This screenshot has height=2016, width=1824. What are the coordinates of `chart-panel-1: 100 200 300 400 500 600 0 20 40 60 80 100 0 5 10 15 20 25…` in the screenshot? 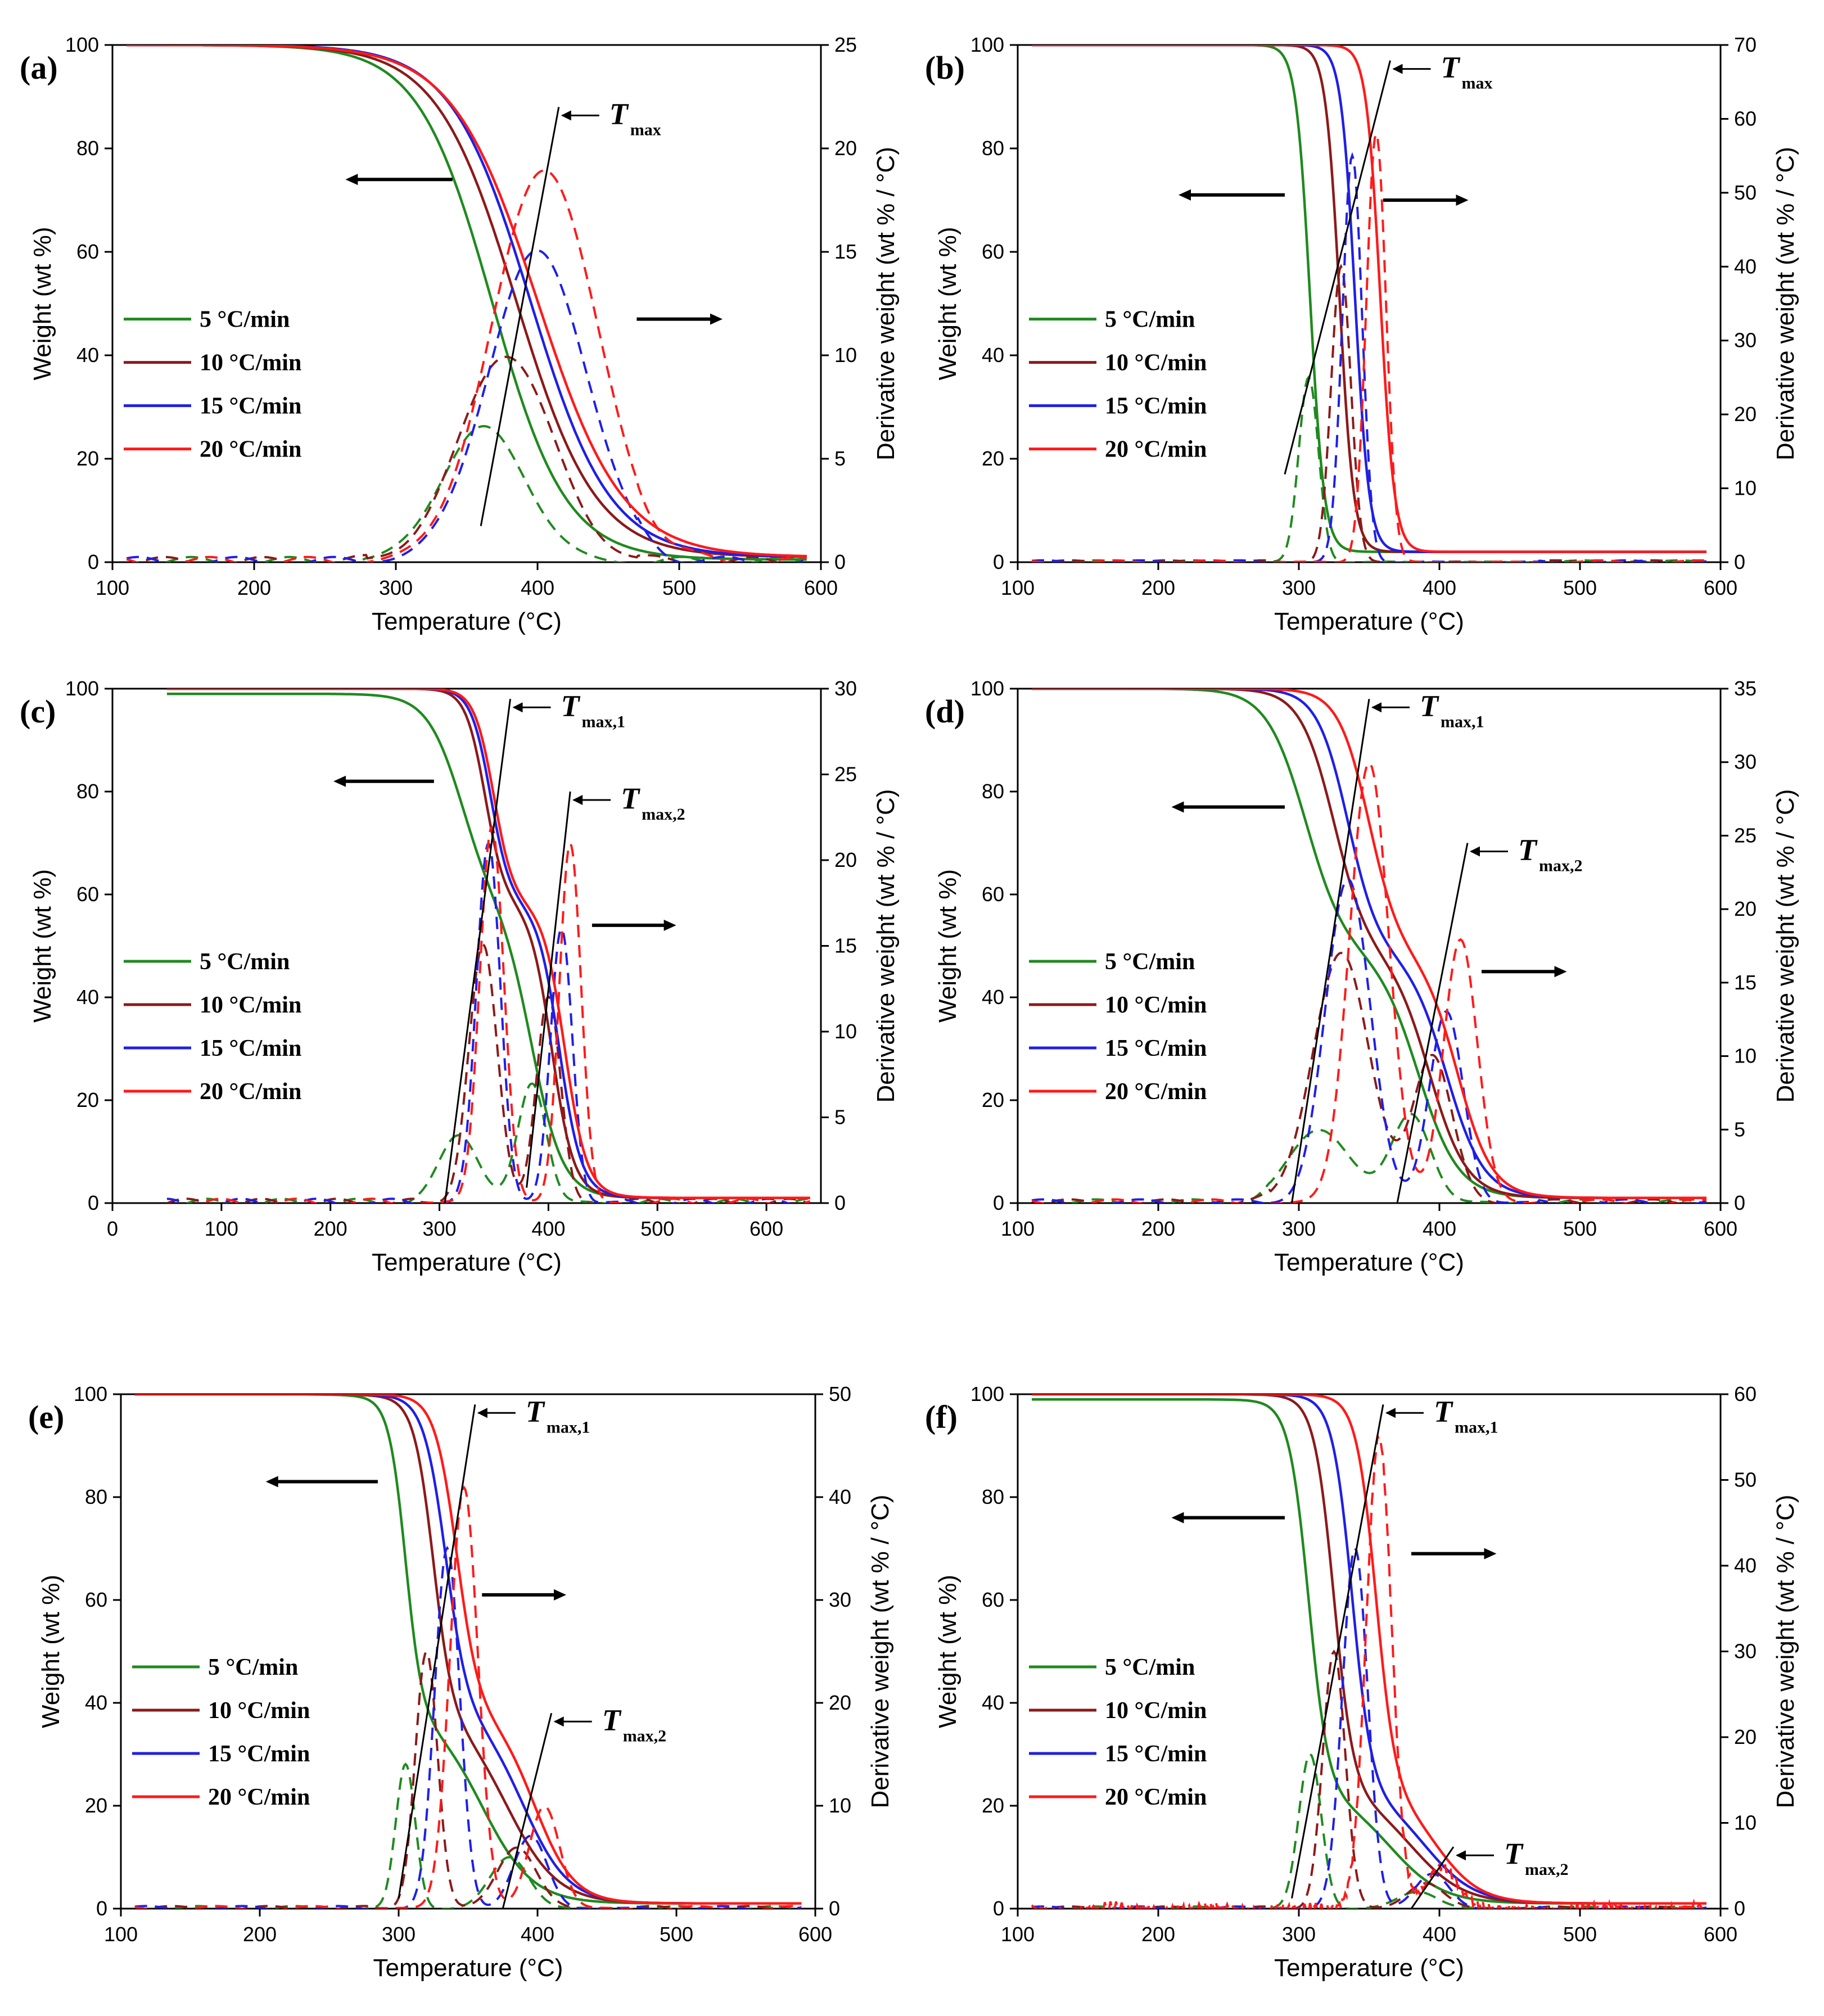 It's located at (460, 334).